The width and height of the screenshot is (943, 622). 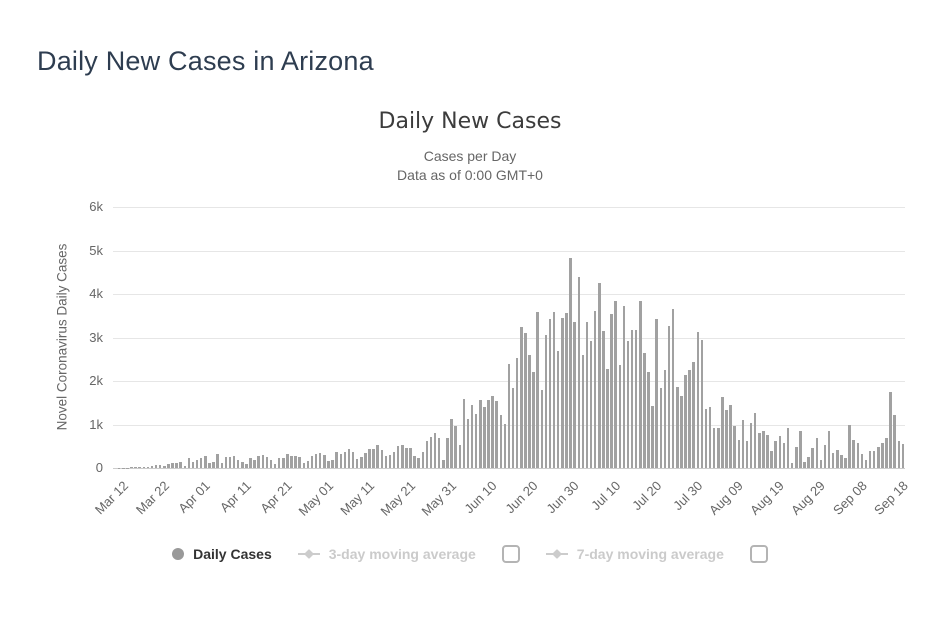 I want to click on checkbox-7day-average, so click(x=758, y=554).